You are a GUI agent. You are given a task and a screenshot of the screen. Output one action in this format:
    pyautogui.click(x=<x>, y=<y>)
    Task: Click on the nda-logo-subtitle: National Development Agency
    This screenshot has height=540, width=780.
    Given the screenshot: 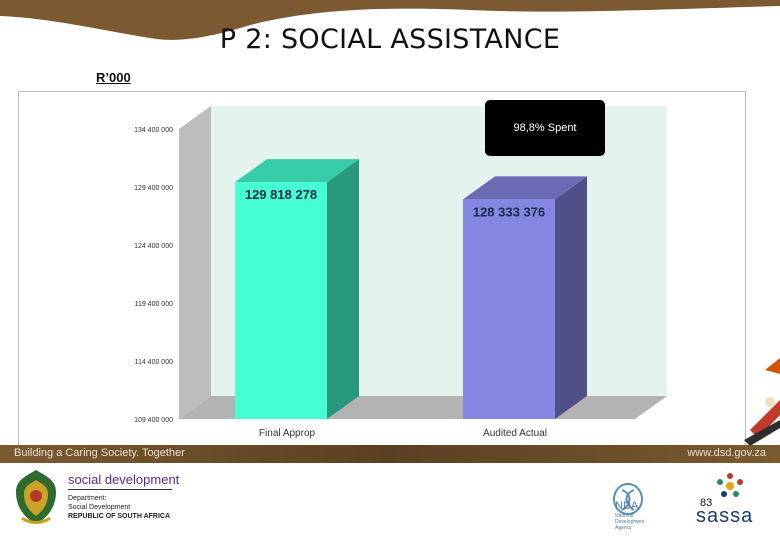 What is the action you would take?
    pyautogui.click(x=629, y=522)
    